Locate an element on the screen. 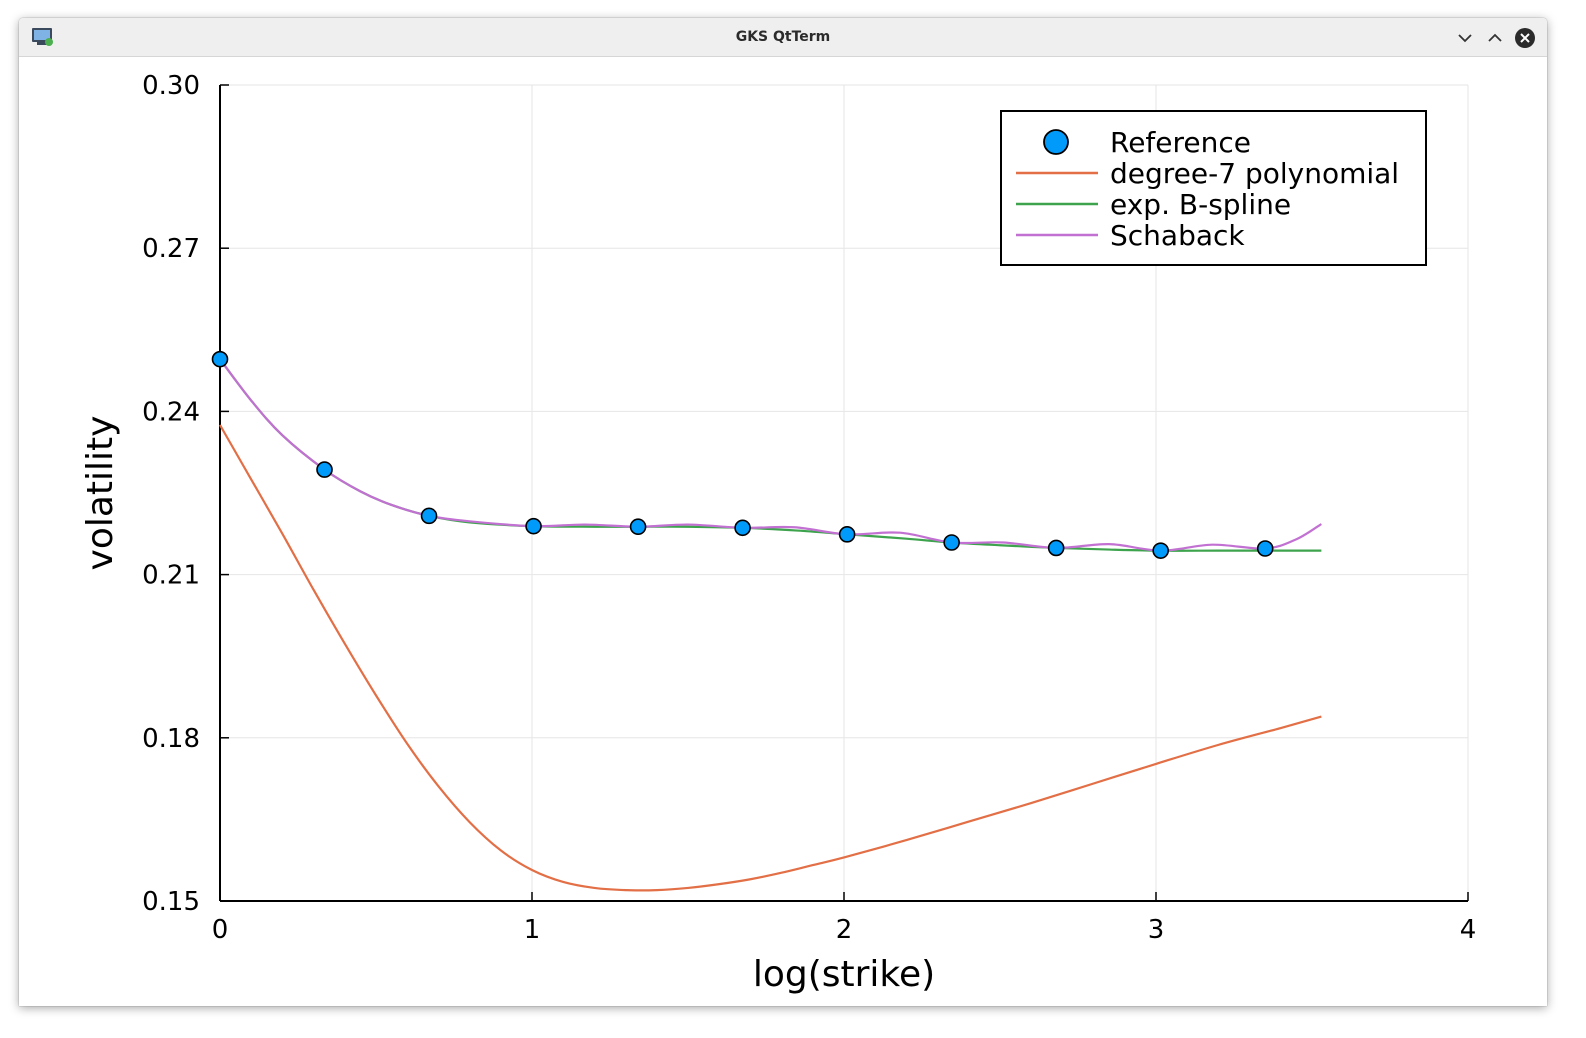 This screenshot has height=1038, width=1586. maximize-button is located at coordinates (1495, 38).